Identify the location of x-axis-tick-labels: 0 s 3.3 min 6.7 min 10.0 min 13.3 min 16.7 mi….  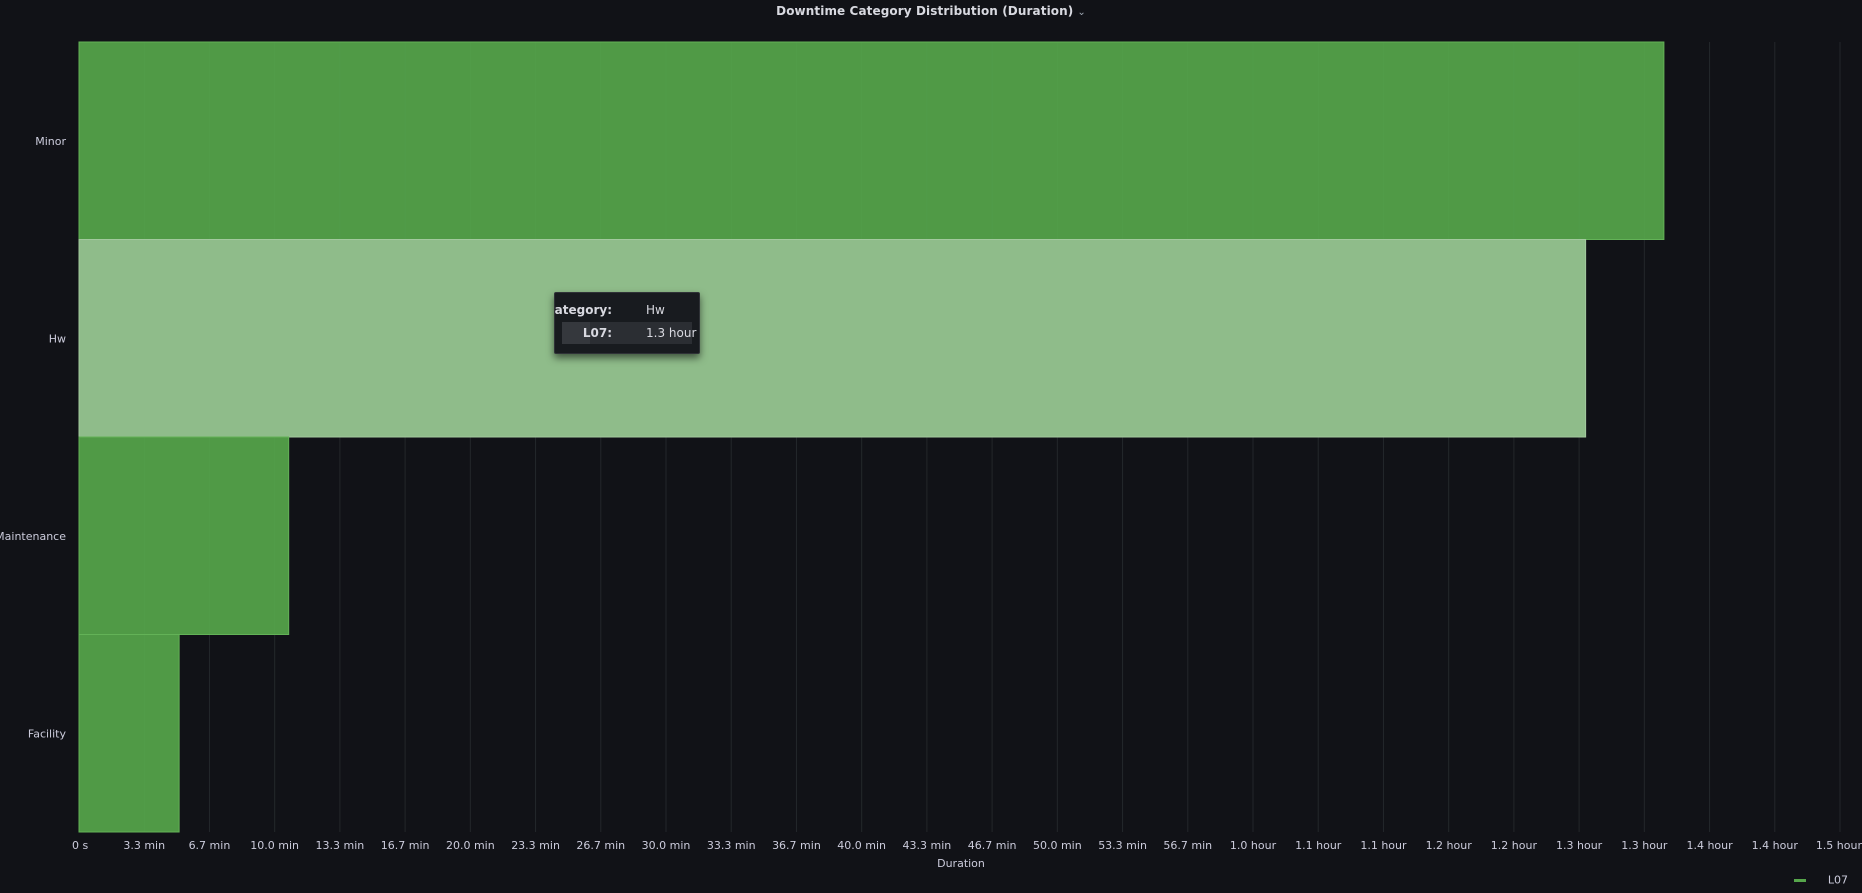
(967, 845).